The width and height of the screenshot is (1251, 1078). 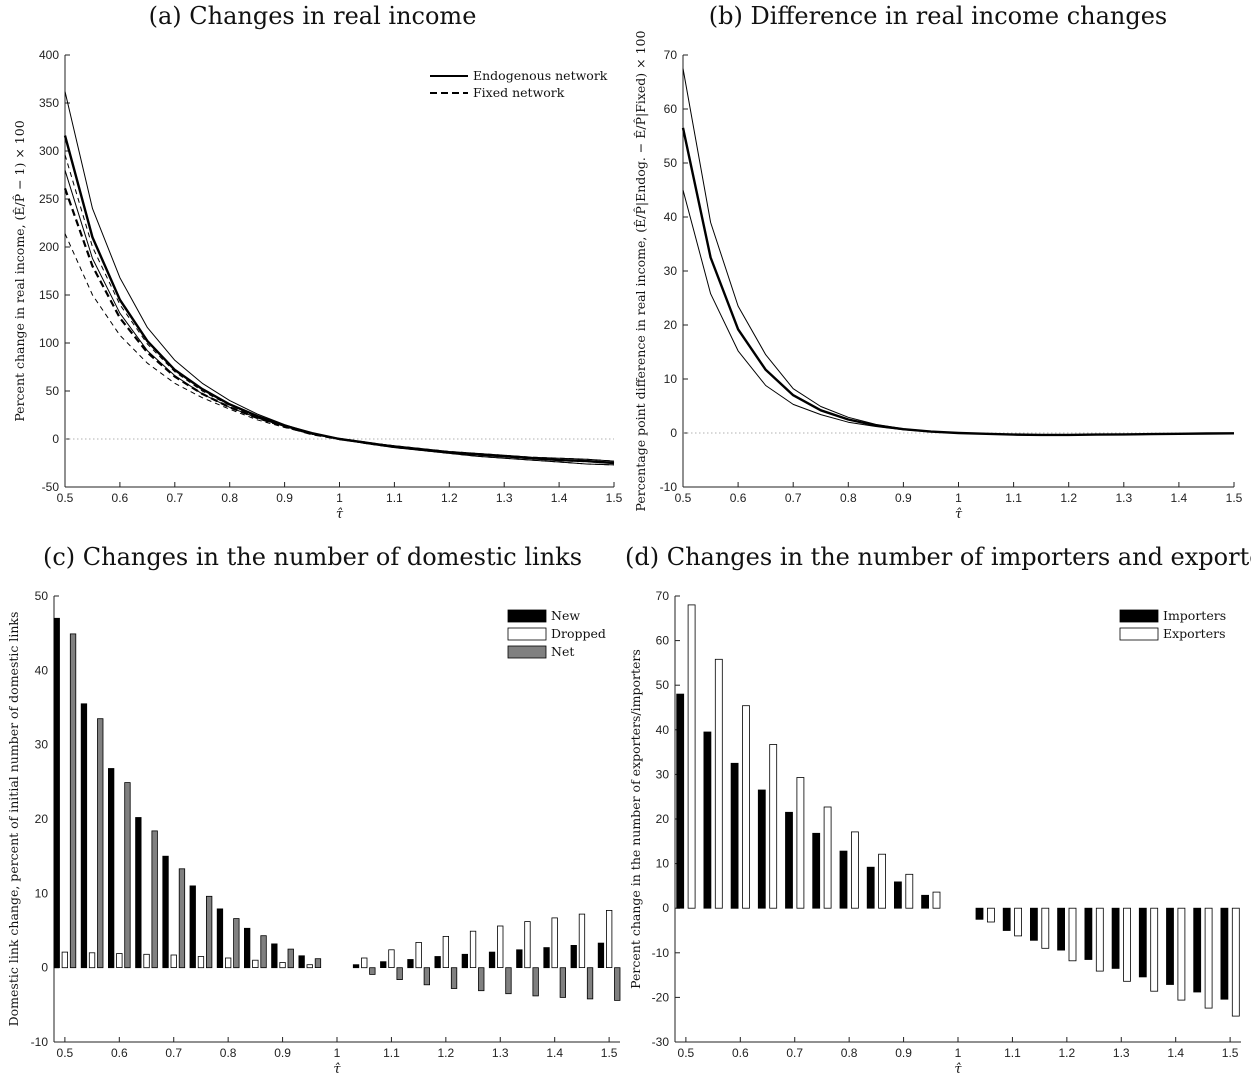 What do you see at coordinates (1121, 1053) in the screenshot?
I see `x-tick-label: 1.3` at bounding box center [1121, 1053].